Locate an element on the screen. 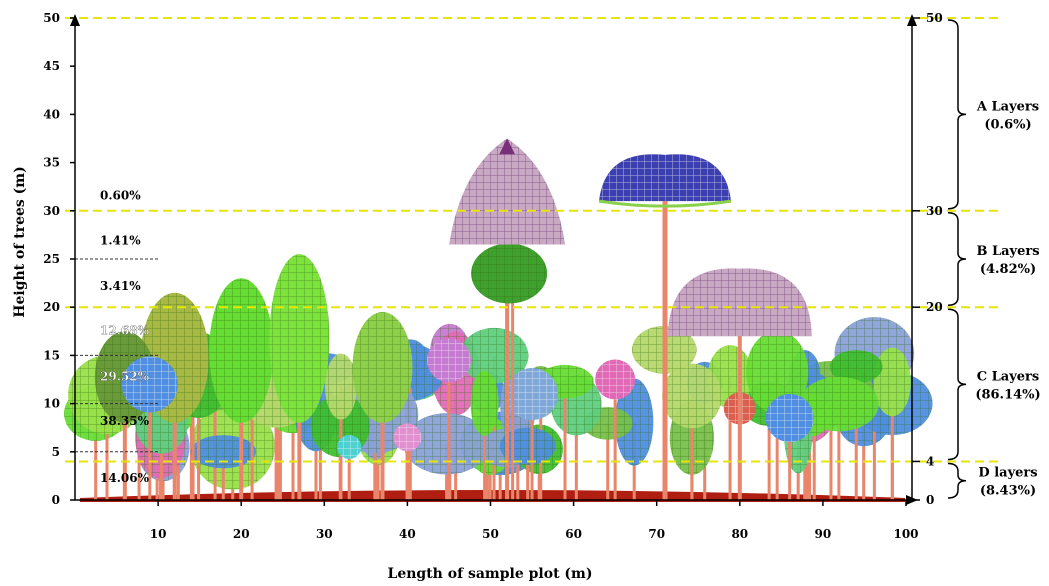 This screenshot has width=1049, height=586. y-tick-label: 30 is located at coordinates (51, 211).